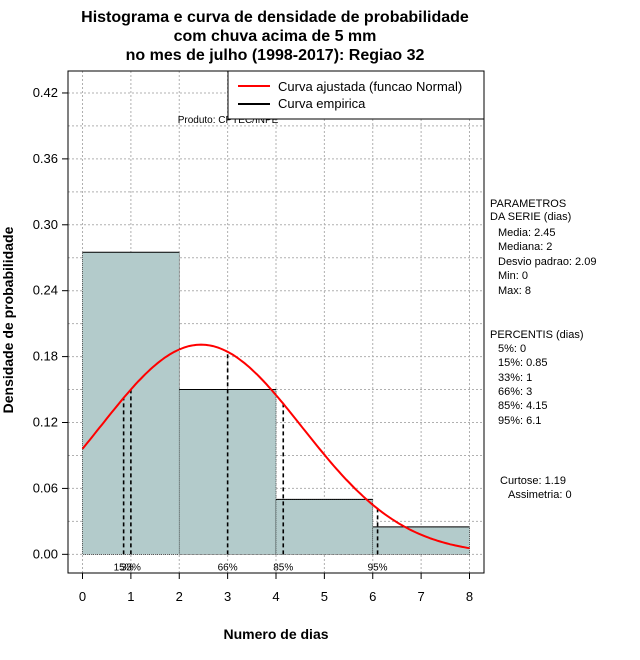  What do you see at coordinates (530, 217) in the screenshot?
I see `parameters-heading-2: DA SERIE (dias)` at bounding box center [530, 217].